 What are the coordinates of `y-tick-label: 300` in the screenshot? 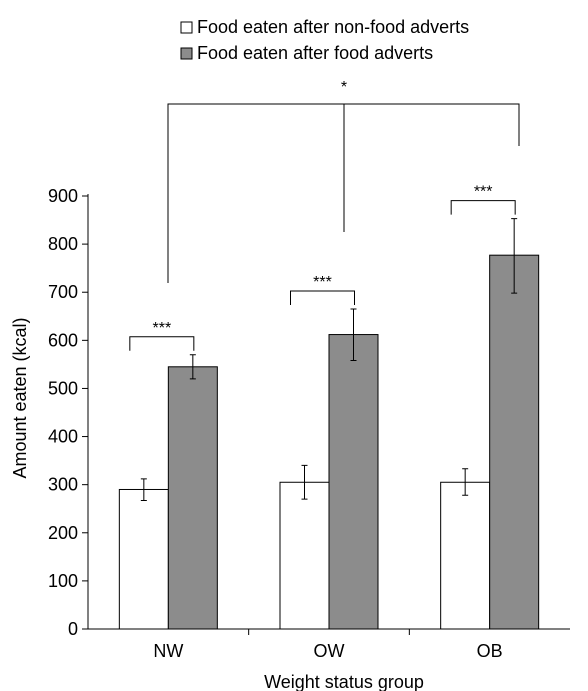 It's located at (63, 485).